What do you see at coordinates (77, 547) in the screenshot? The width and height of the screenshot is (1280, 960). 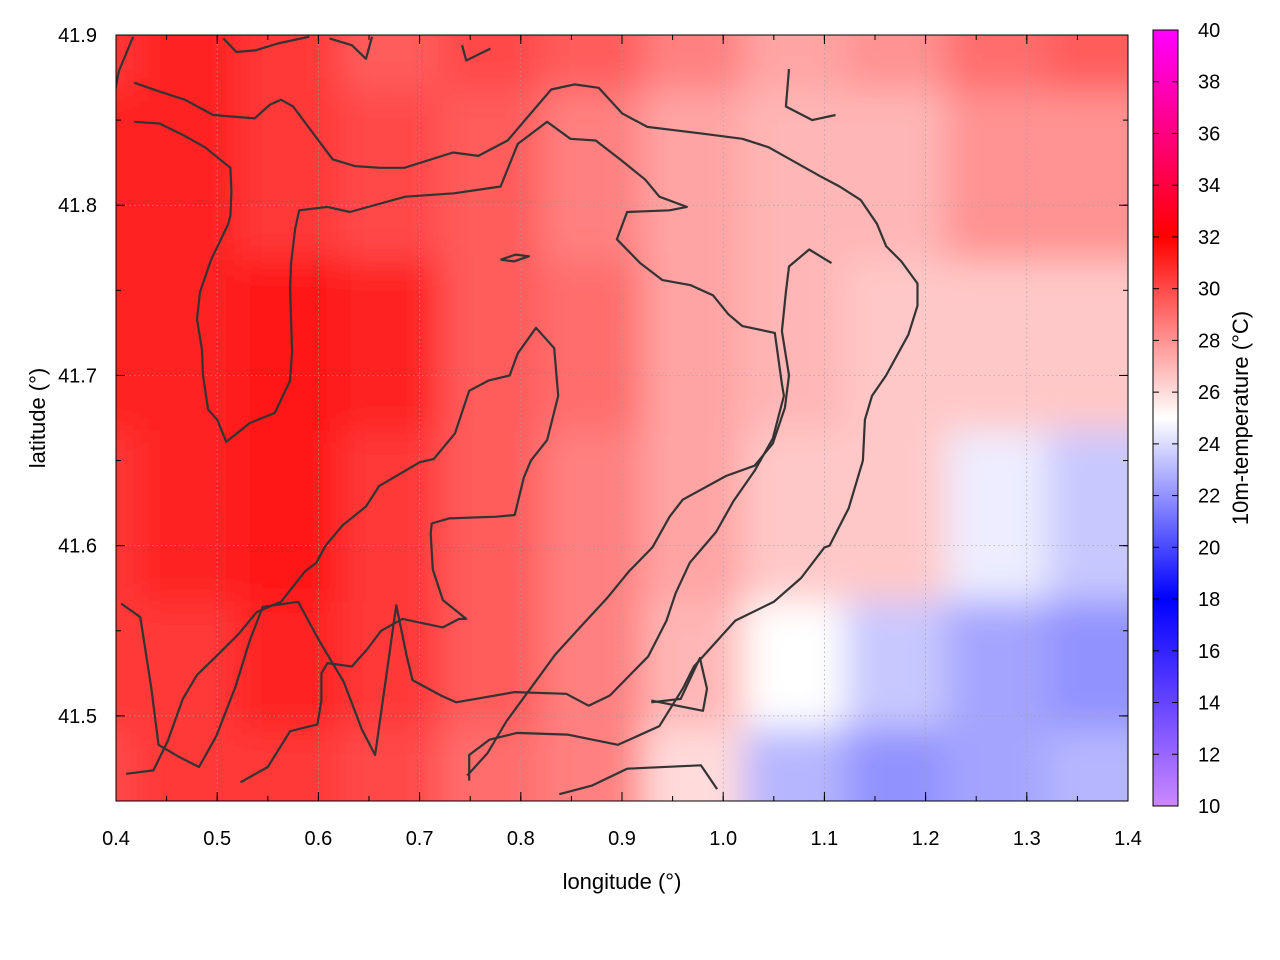 I see `y-tick-label: 41.6` at bounding box center [77, 547].